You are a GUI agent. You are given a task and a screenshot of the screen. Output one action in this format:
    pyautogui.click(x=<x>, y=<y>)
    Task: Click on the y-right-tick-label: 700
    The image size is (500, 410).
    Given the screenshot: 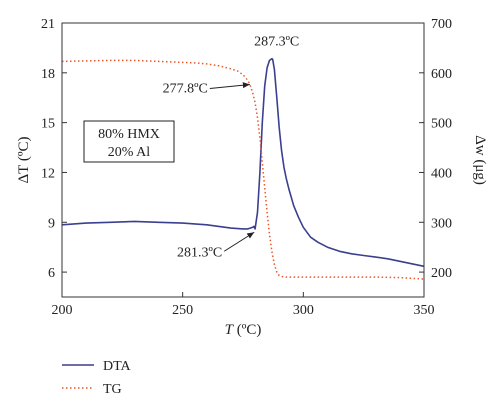 What is the action you would take?
    pyautogui.click(x=441, y=24)
    